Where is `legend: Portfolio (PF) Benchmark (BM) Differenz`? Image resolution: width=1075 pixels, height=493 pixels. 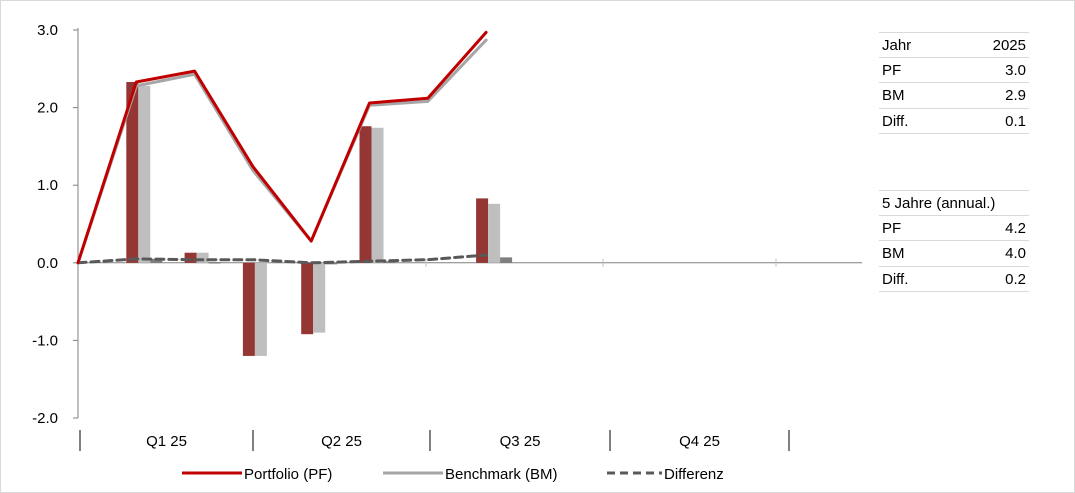 legend: Portfolio (PF) Benchmark (BM) Differenz is located at coordinates (453, 474).